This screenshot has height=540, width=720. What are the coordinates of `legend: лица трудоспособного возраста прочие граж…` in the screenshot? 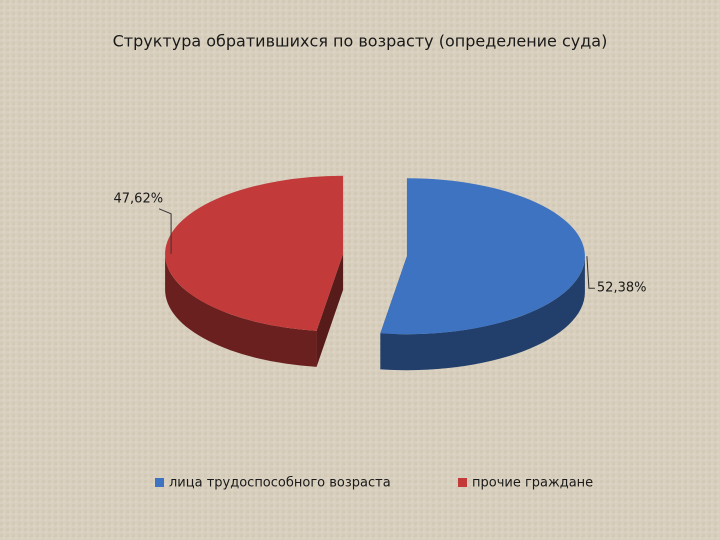 It's located at (374, 483).